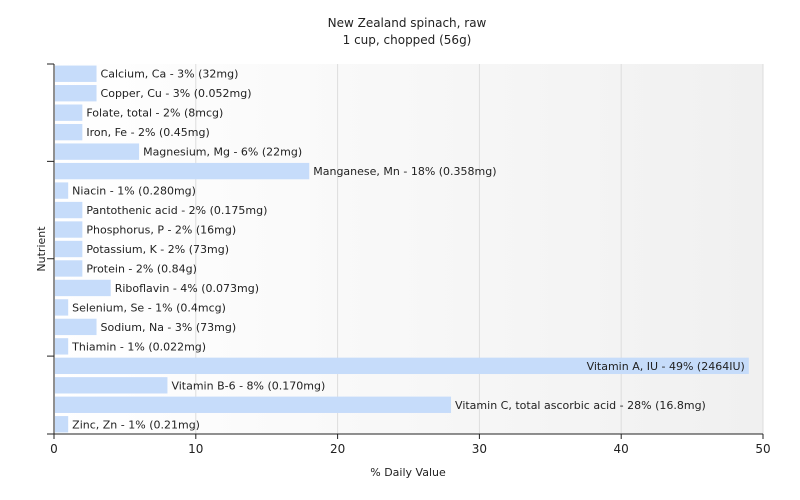  What do you see at coordinates (154, 113) in the screenshot?
I see `bar-label: Folate, total - 2% (8mcg)` at bounding box center [154, 113].